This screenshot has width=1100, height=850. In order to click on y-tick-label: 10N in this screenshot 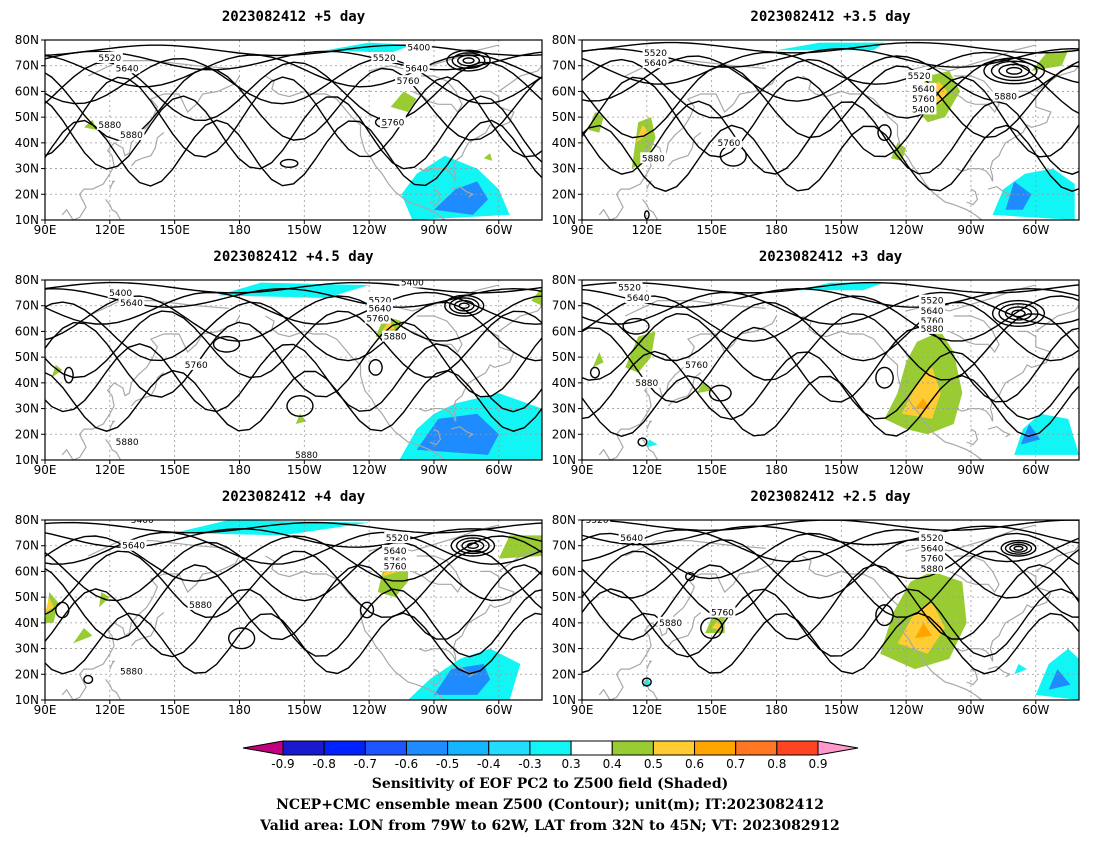, I will do `click(27, 460)`.